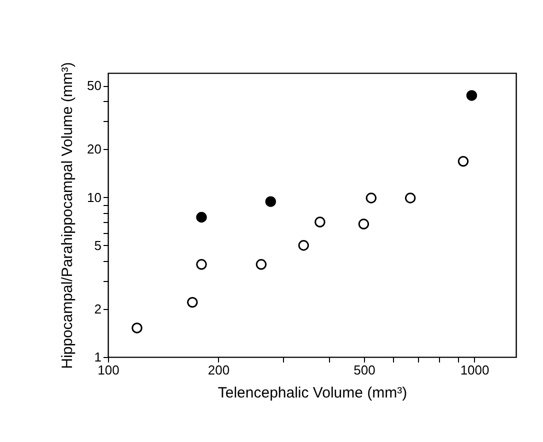 This screenshot has width=543, height=442. I want to click on y-tick-label: 20, so click(94, 149).